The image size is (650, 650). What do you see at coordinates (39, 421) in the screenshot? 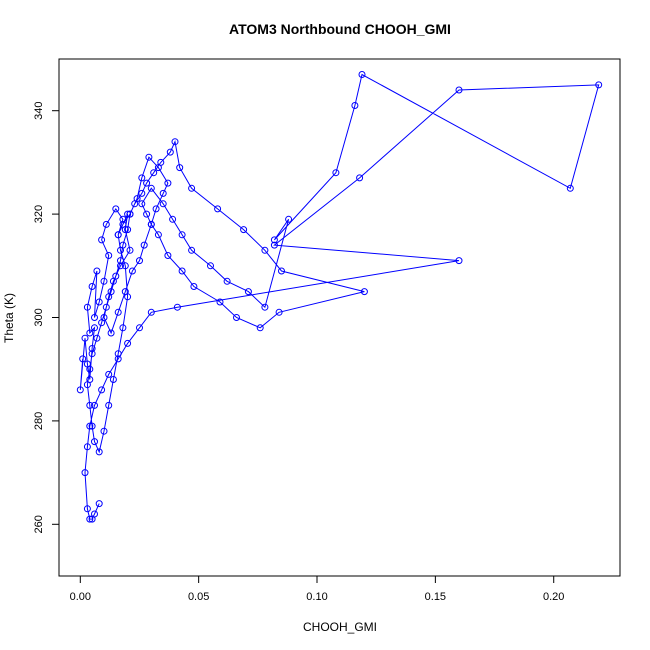
I see `y-tick-label: 280` at bounding box center [39, 421].